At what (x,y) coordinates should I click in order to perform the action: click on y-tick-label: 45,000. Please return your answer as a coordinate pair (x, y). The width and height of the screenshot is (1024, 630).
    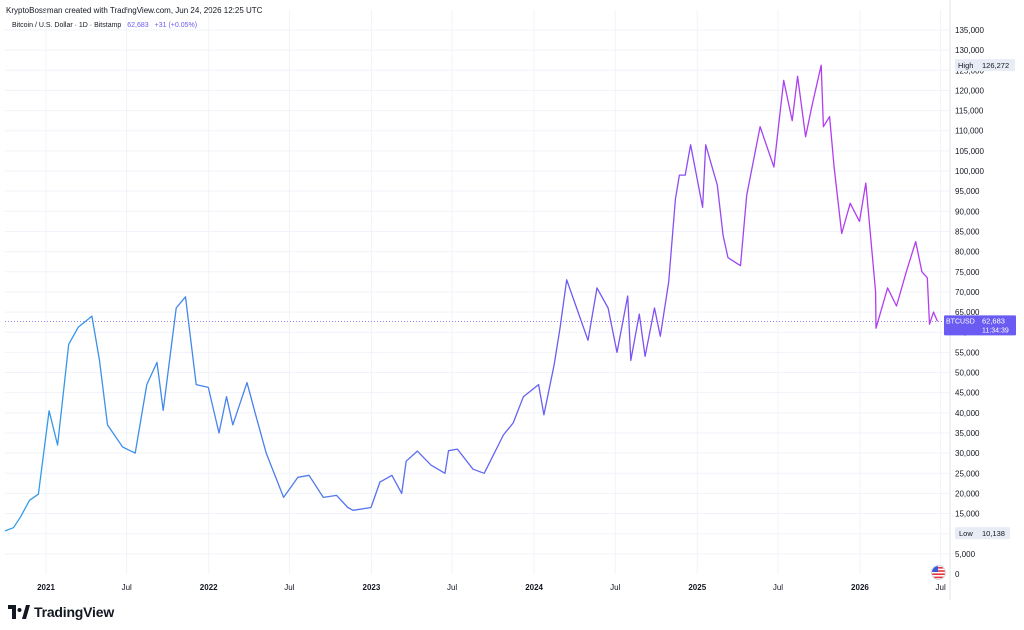
    Looking at the image, I should click on (967, 393).